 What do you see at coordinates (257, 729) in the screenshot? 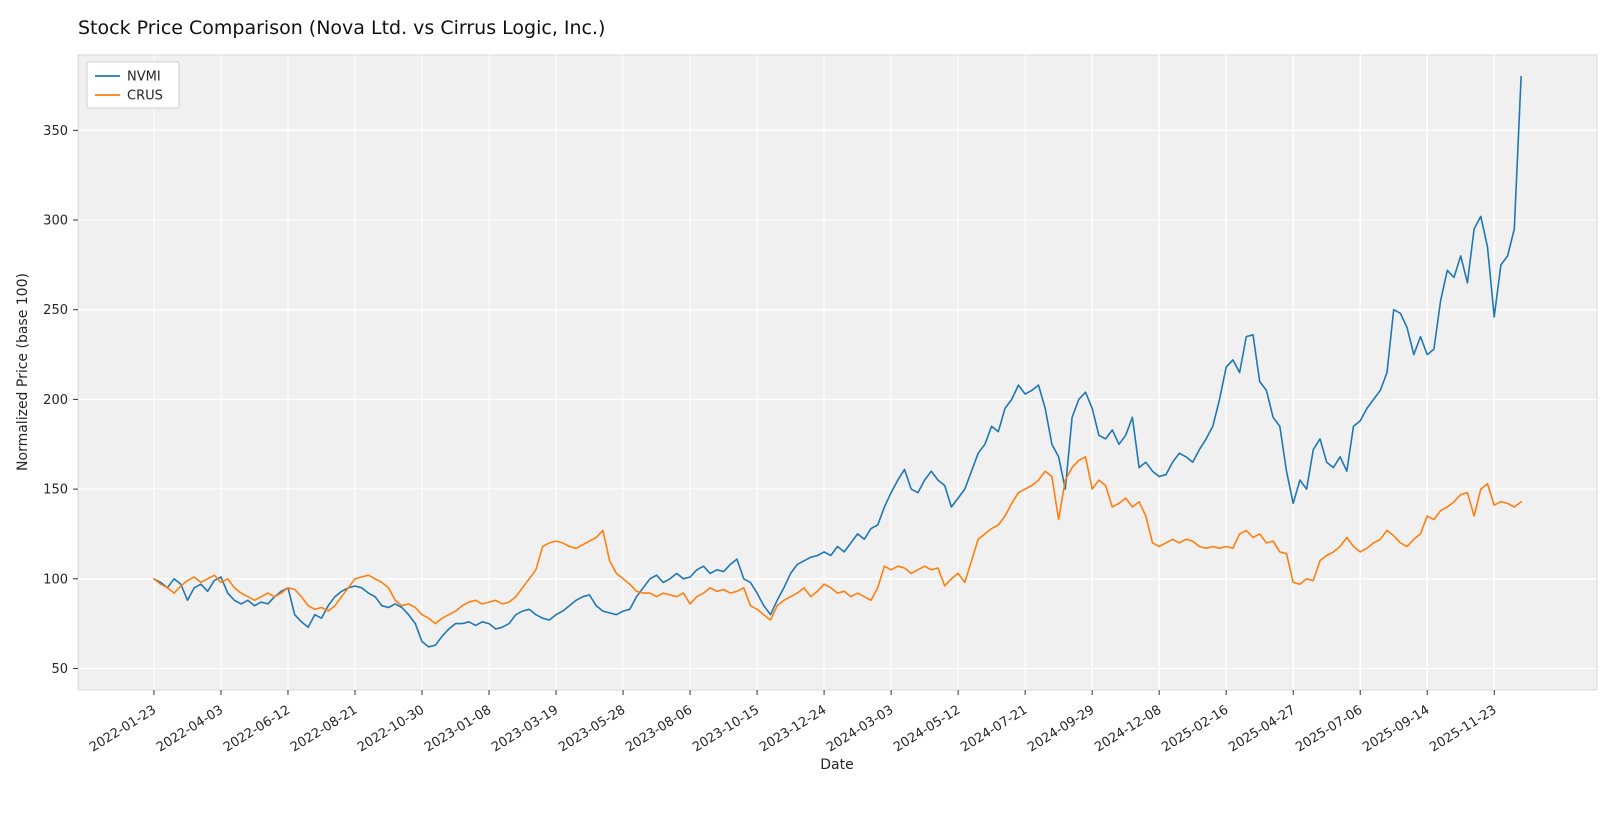
I see `x-tick-label: 2022-06-12` at bounding box center [257, 729].